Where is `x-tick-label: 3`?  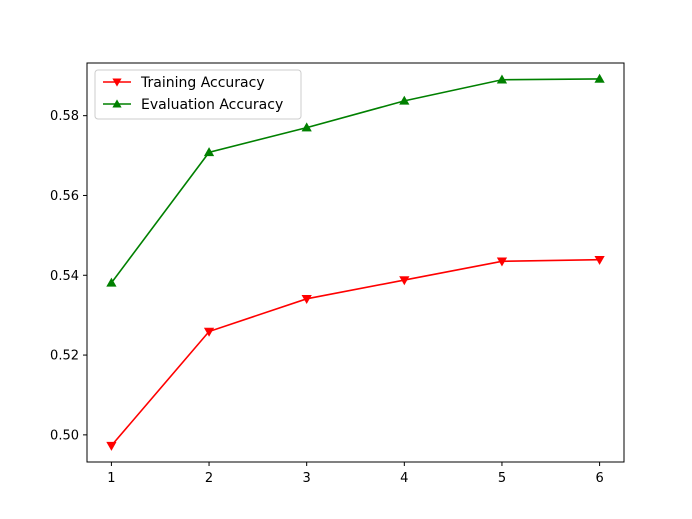
x-tick-label: 3 is located at coordinates (307, 478).